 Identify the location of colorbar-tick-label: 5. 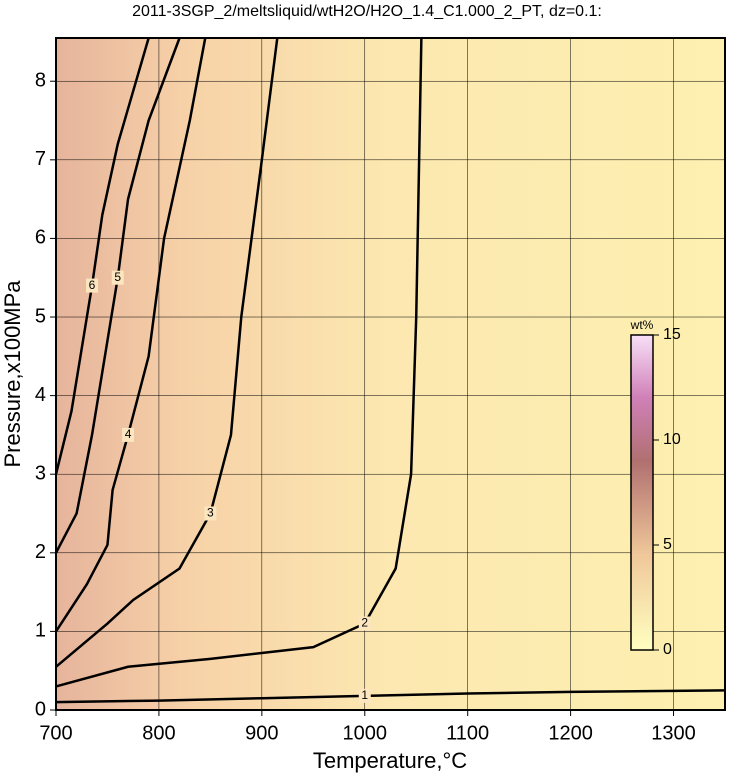
(667, 544).